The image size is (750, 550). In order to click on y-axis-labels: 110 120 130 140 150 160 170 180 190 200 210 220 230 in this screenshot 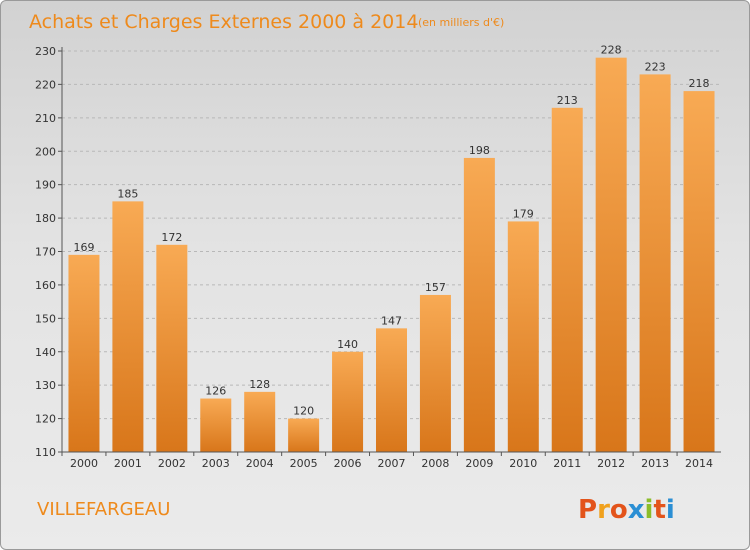, I will do `click(45, 252)`.